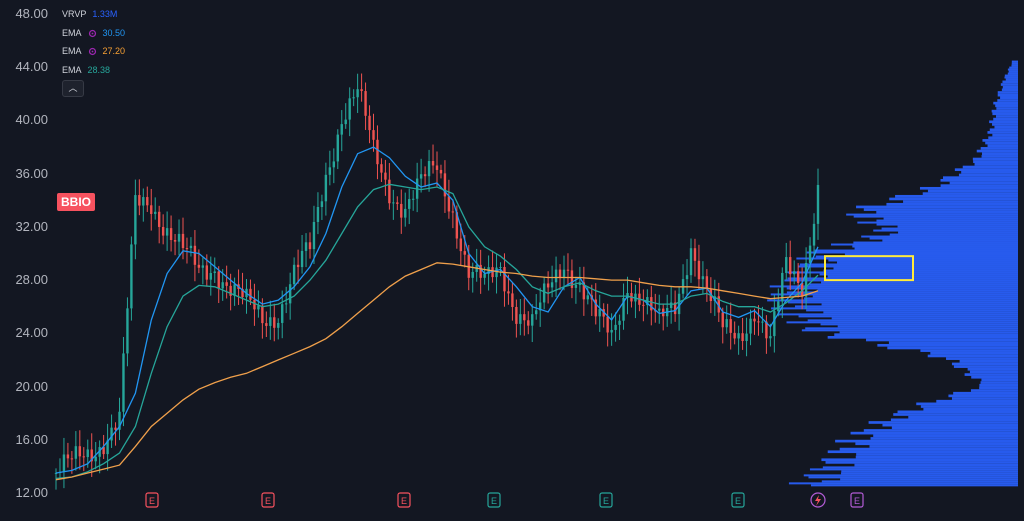 This screenshot has height=521, width=1024. I want to click on indicator-ema-2: EMA 27.20, so click(93, 51).